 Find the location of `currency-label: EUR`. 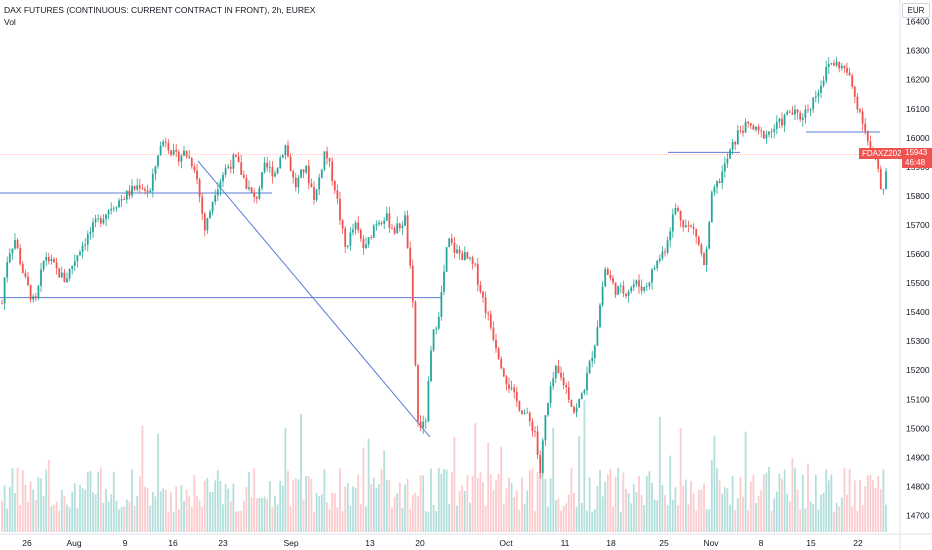

currency-label: EUR is located at coordinates (916, 10).